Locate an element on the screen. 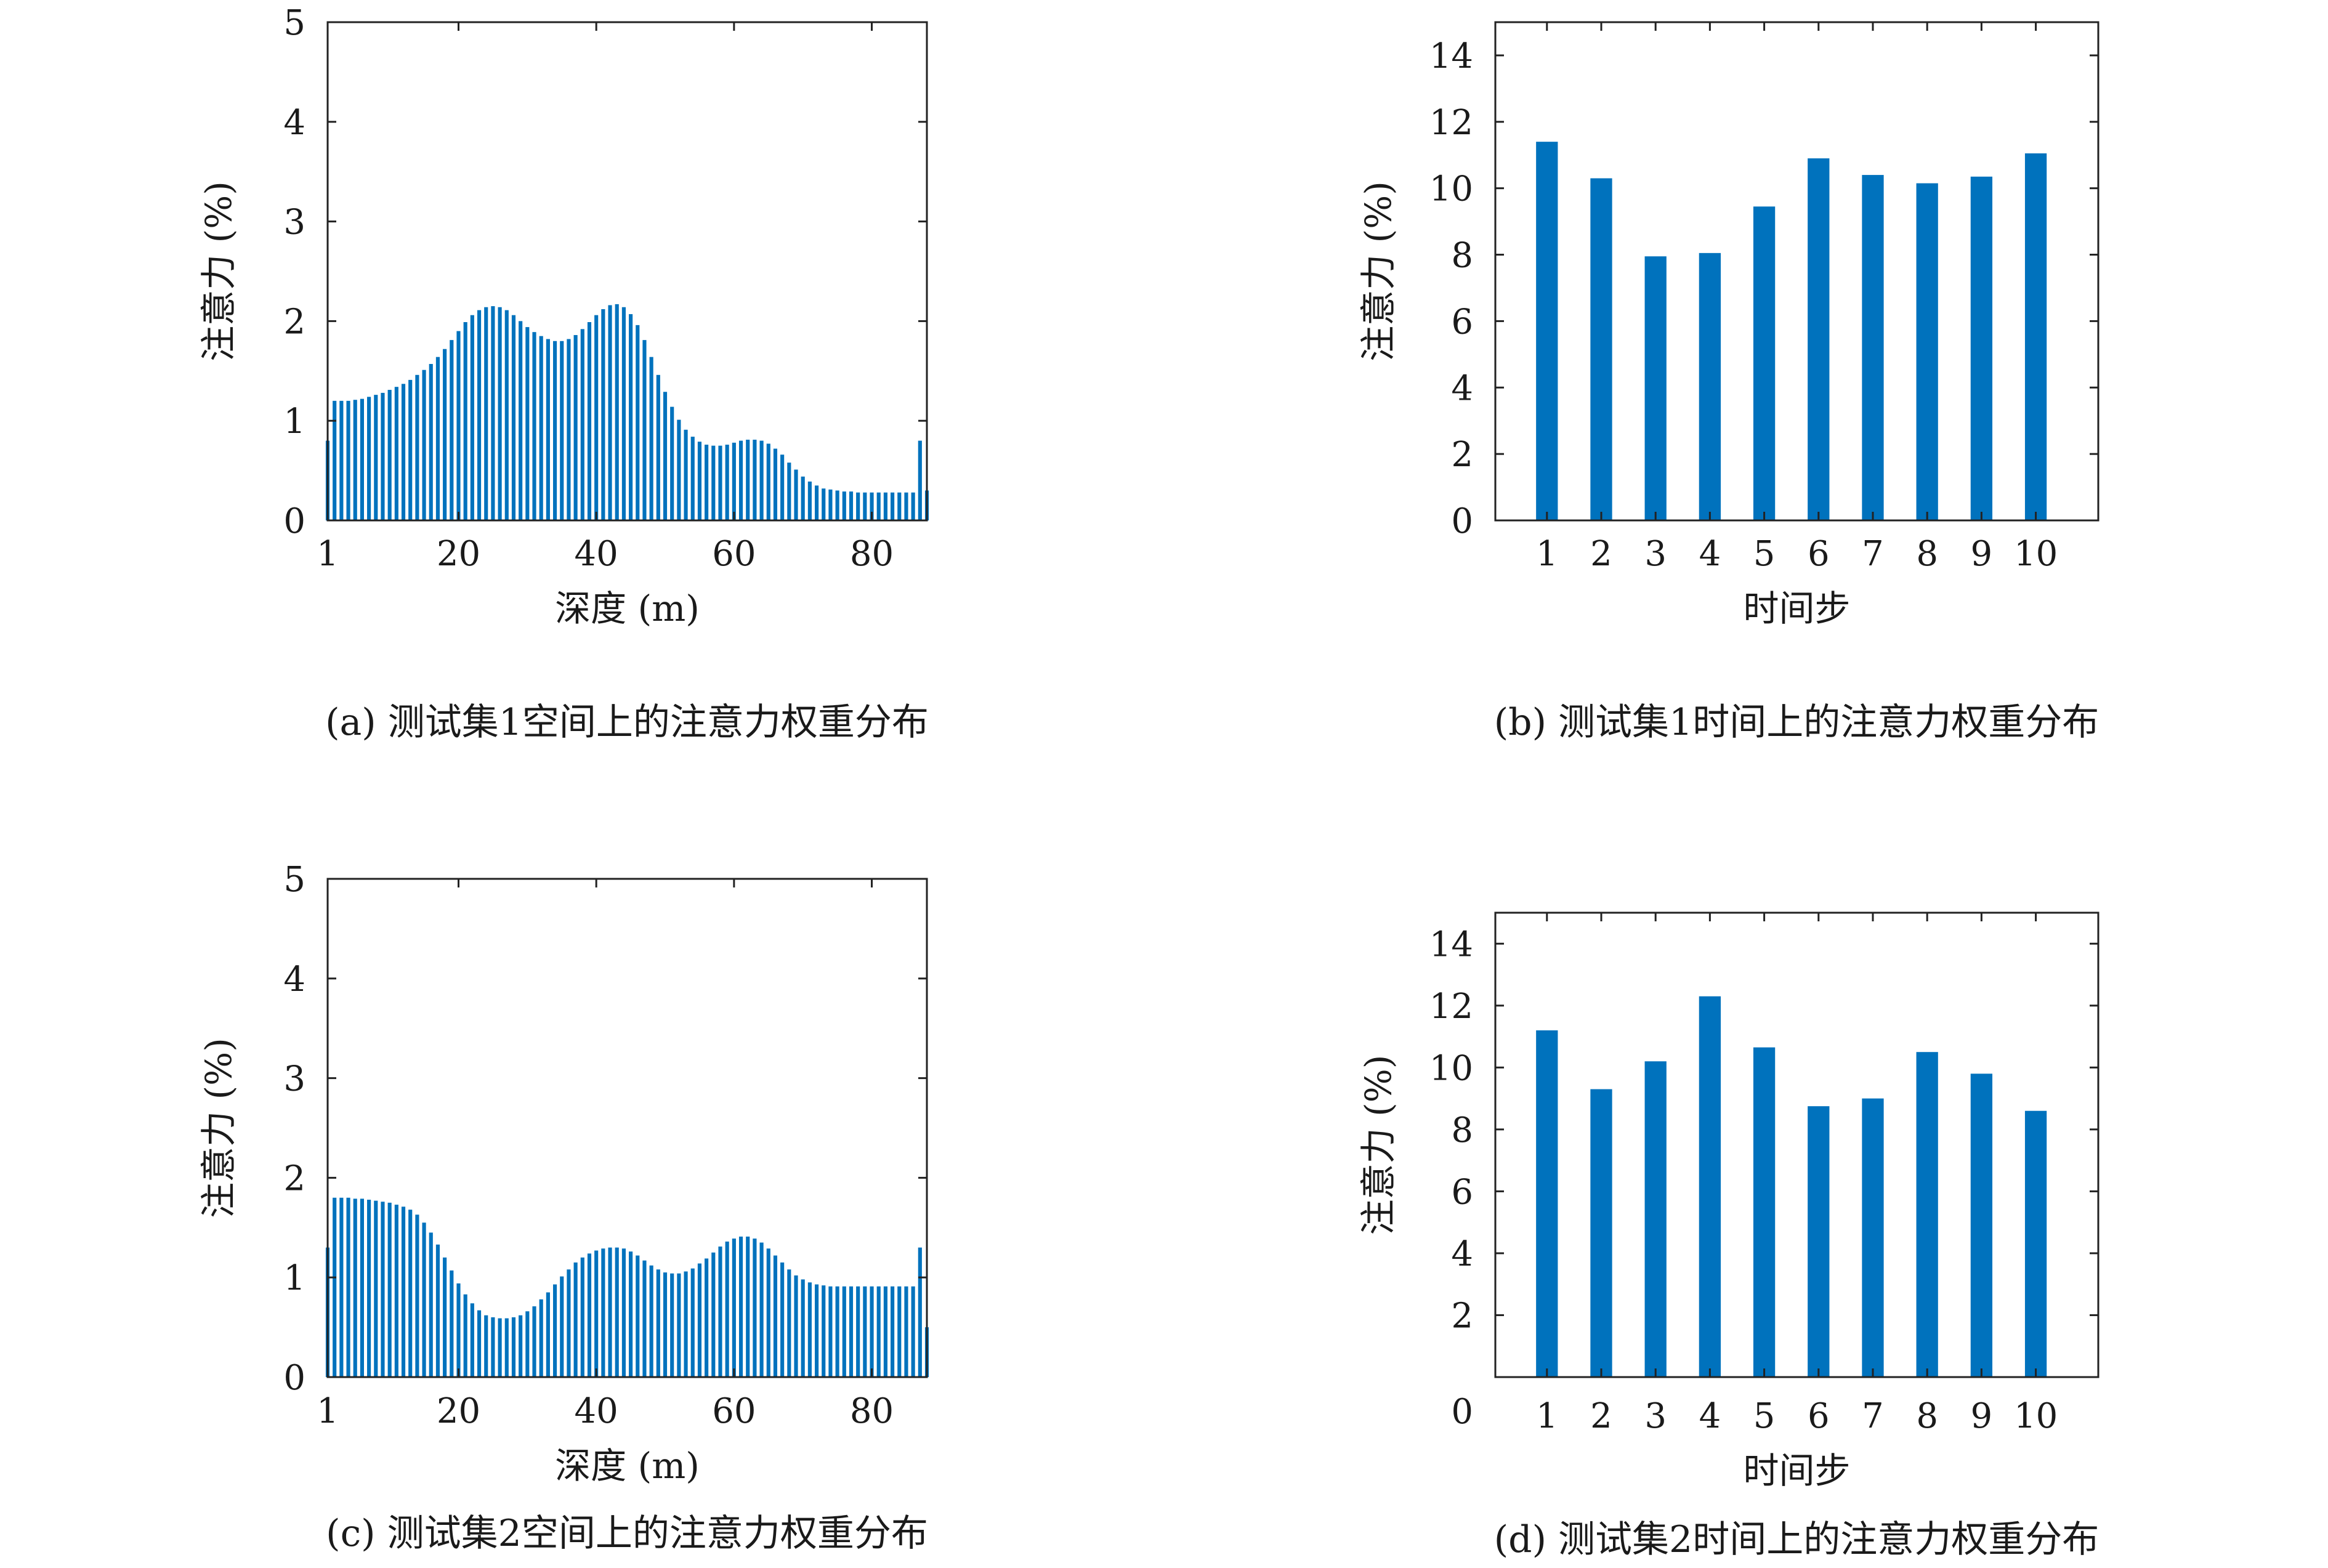 The height and width of the screenshot is (1568, 2328). ytick-label: 5 is located at coordinates (294, 880).